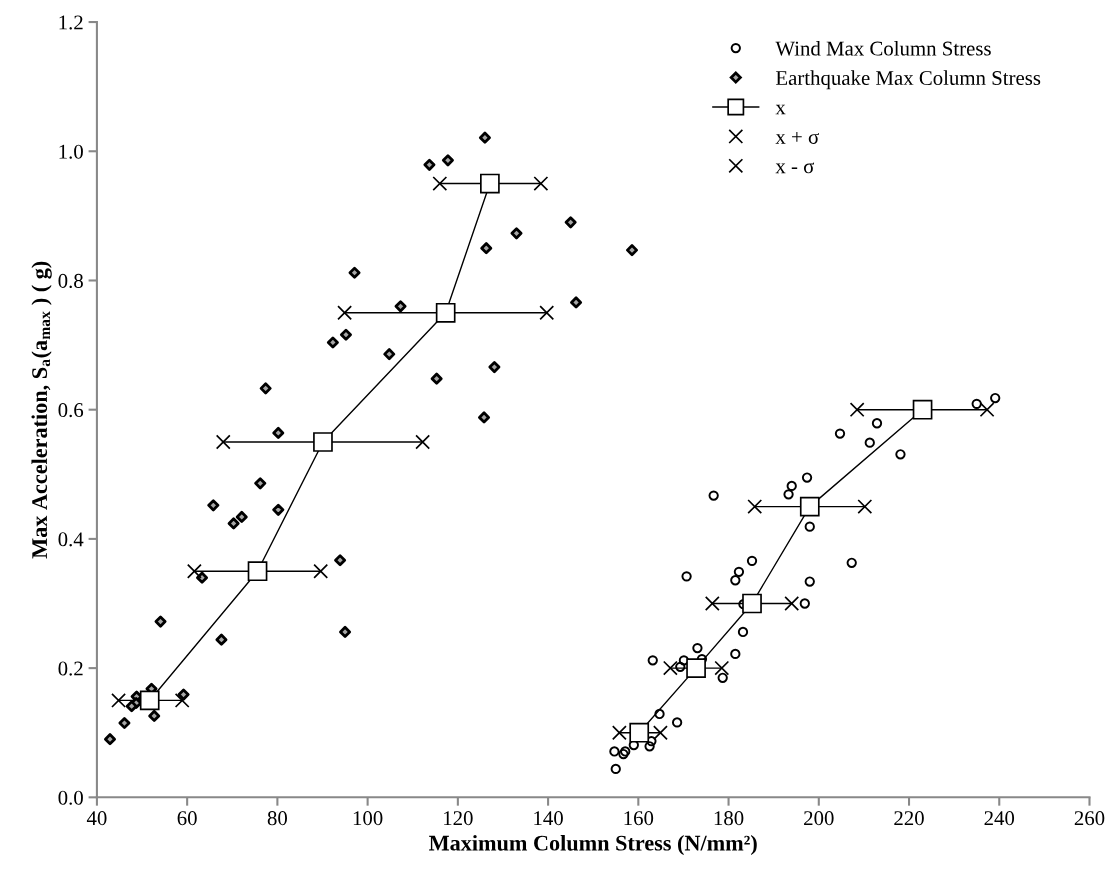 Image resolution: width=1114 pixels, height=882 pixels. Describe the element at coordinates (548, 818) in the screenshot. I see `x-tick-label: 140` at that location.